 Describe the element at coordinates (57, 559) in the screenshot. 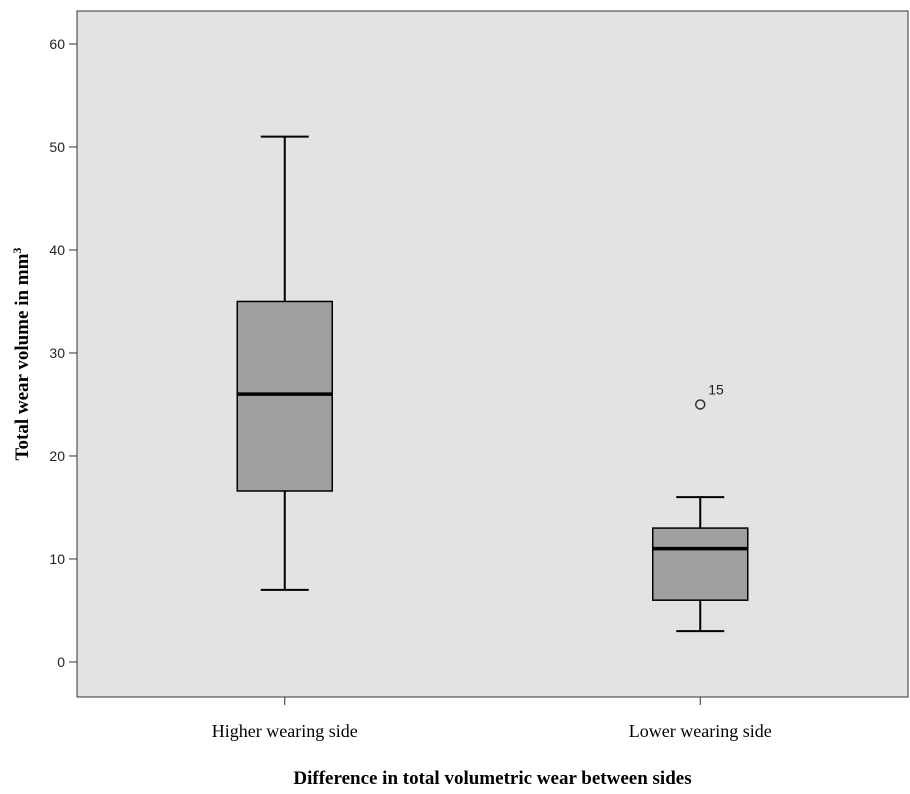

I see `y-tick-label: 10` at that location.